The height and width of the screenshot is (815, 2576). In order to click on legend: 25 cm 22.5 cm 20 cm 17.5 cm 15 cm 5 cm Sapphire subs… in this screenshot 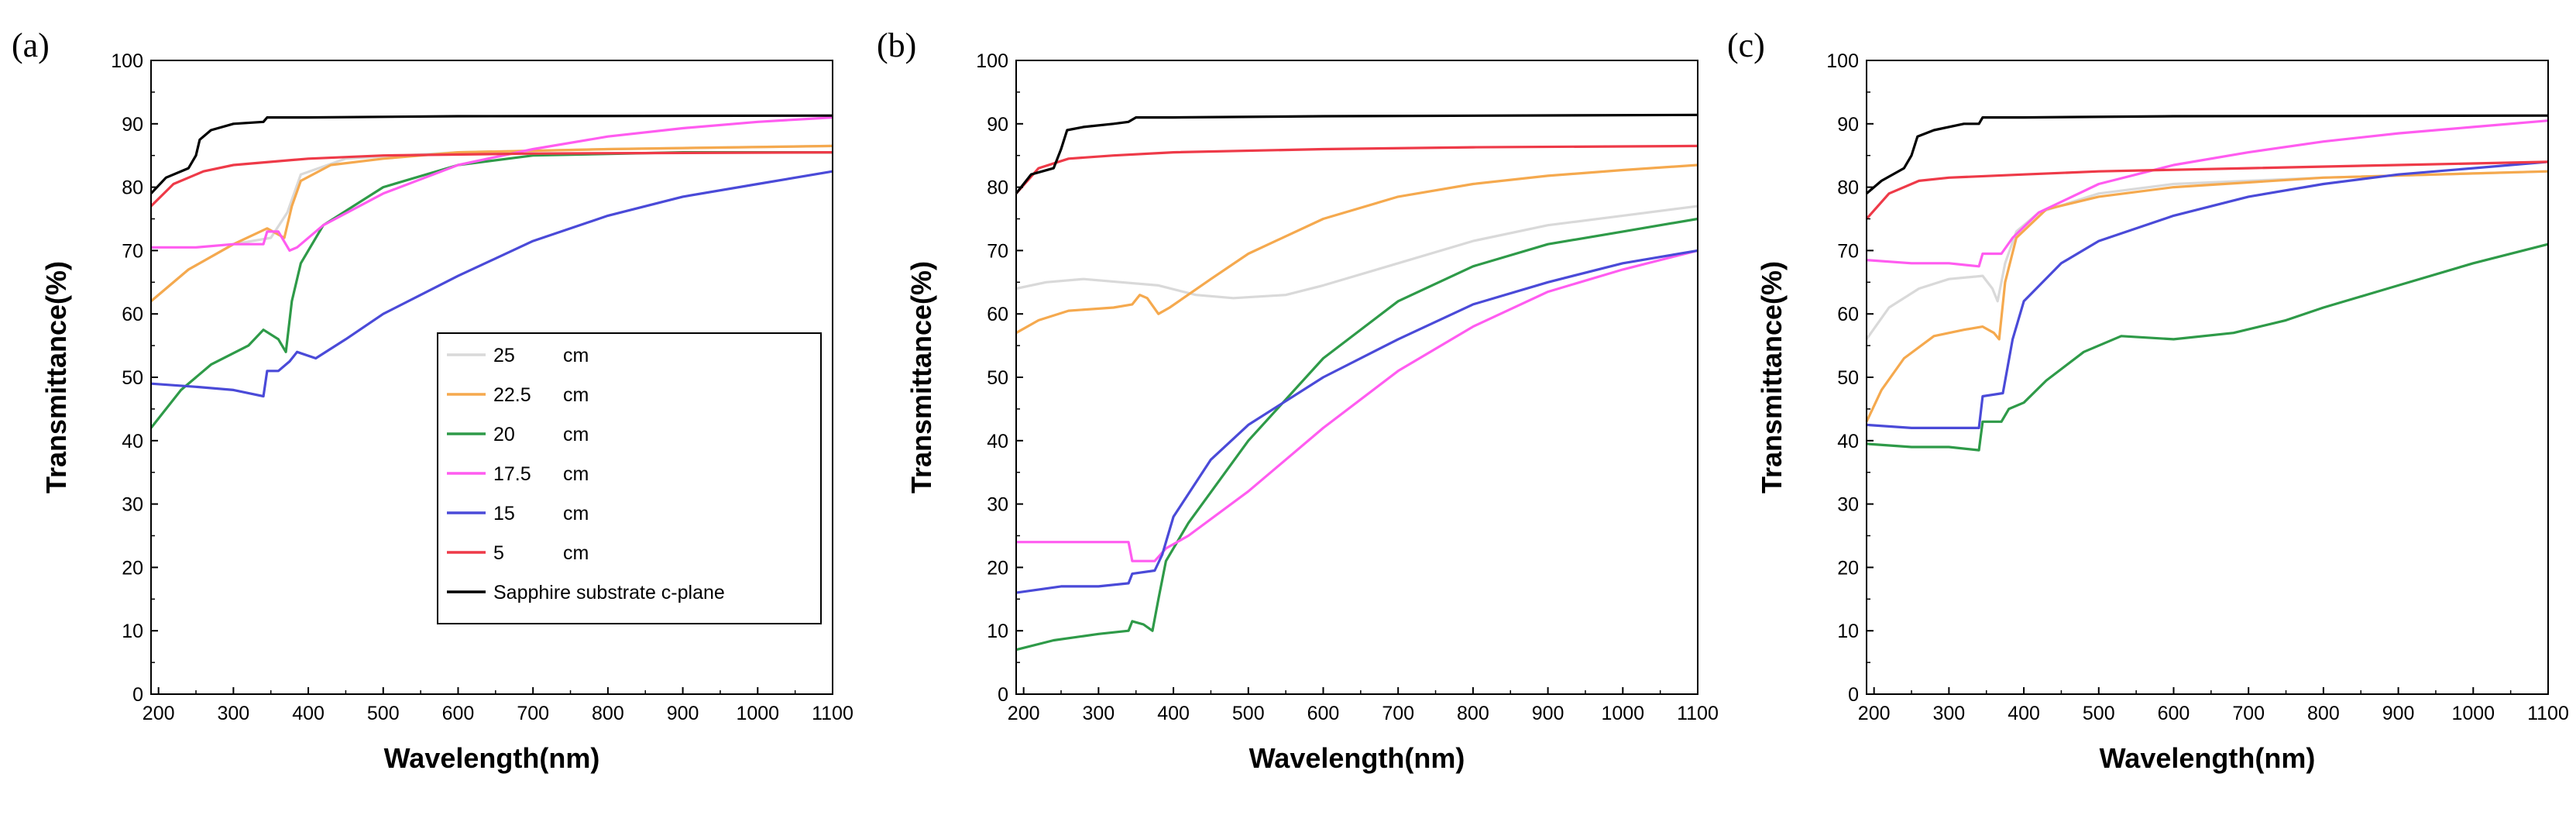, I will do `click(629, 478)`.